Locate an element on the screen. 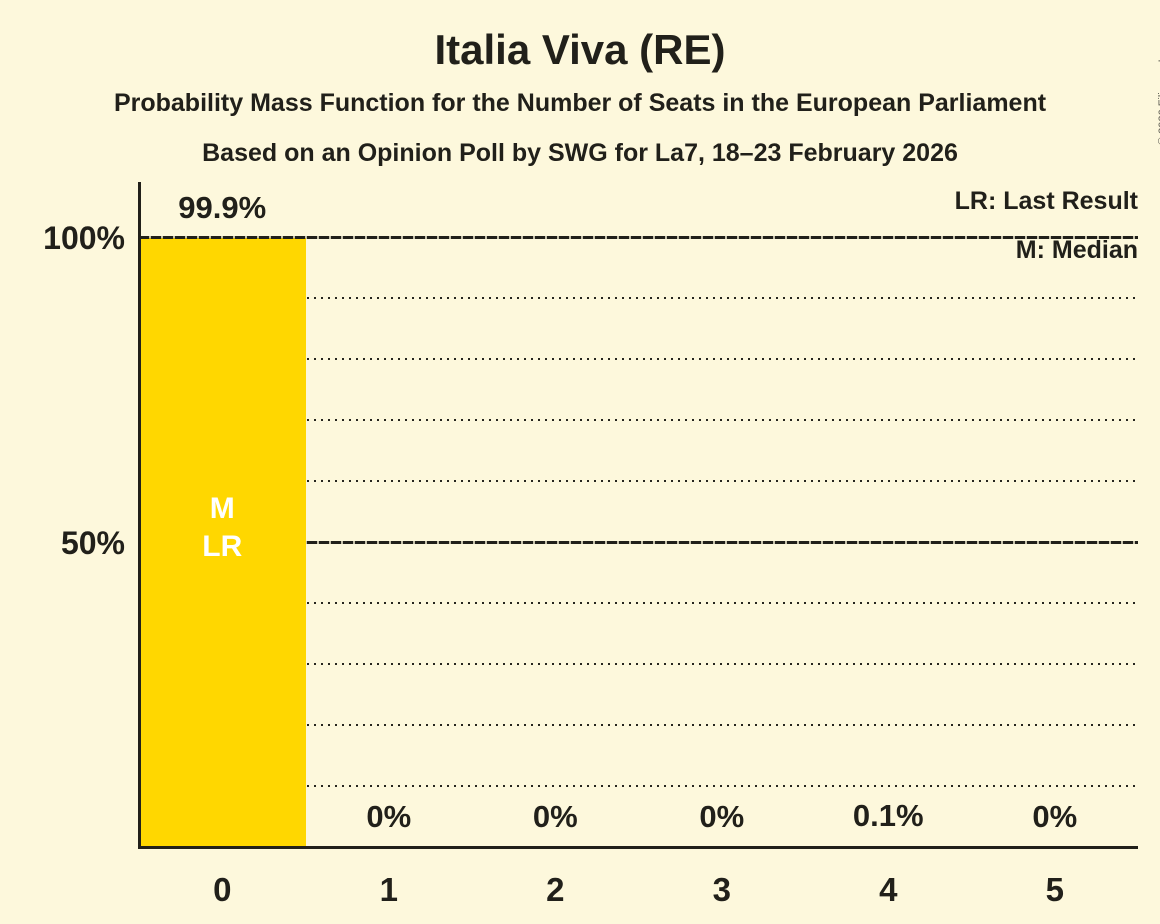 This screenshot has width=1160, height=924. bar-annotation-line: M is located at coordinates (222, 509).